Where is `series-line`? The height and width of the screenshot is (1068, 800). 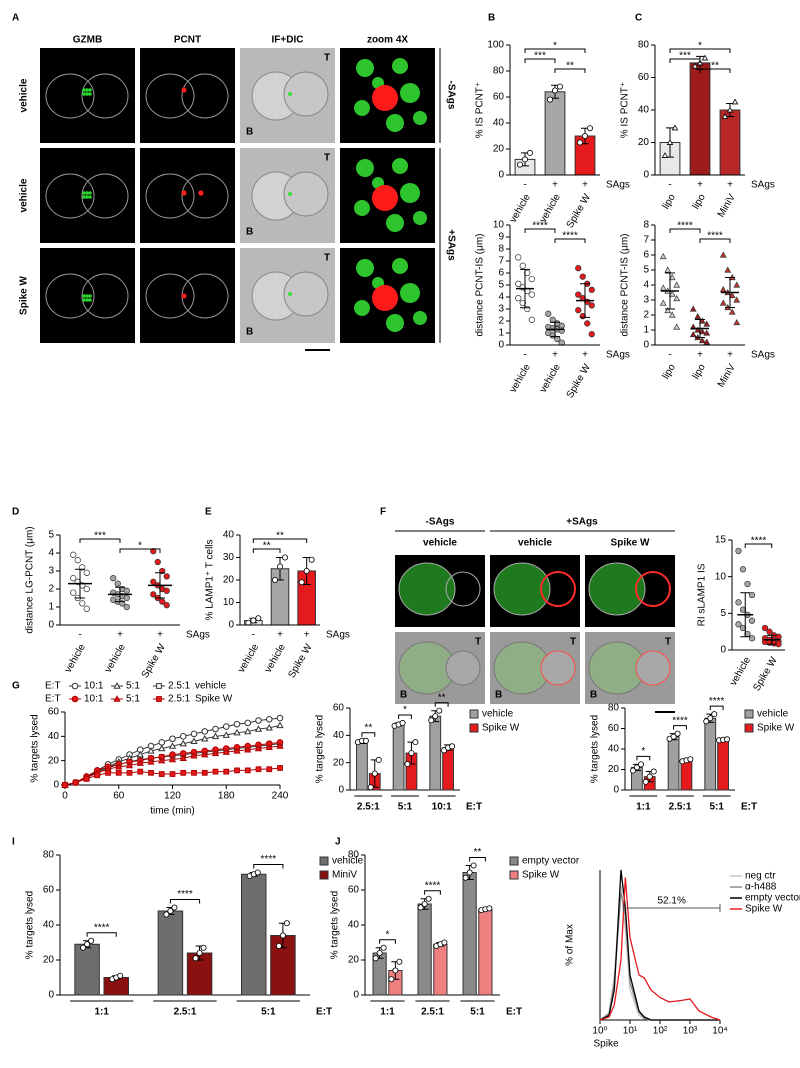 series-line is located at coordinates (659, 956).